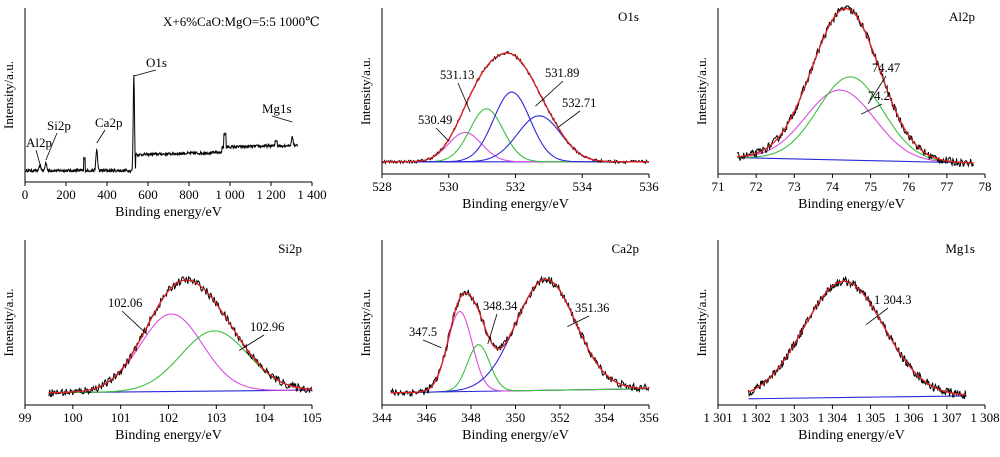 This screenshot has height=457, width=1000. Describe the element at coordinates (947, 186) in the screenshot. I see `x-tick-label: 77` at that location.